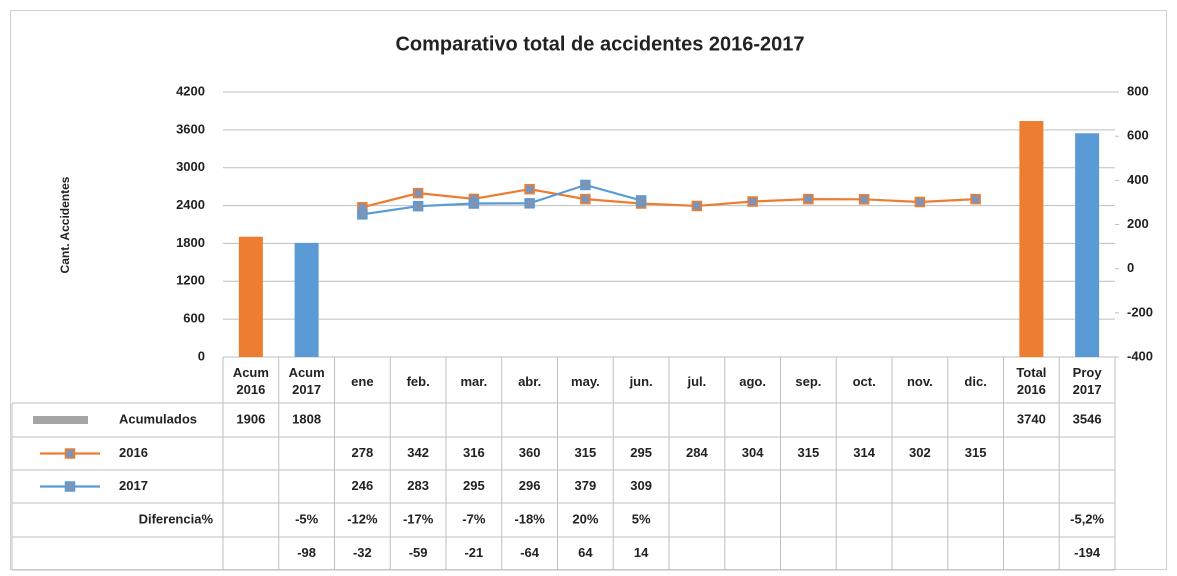 The image size is (1177, 576). I want to click on x-tick-label: ene, so click(362, 381).